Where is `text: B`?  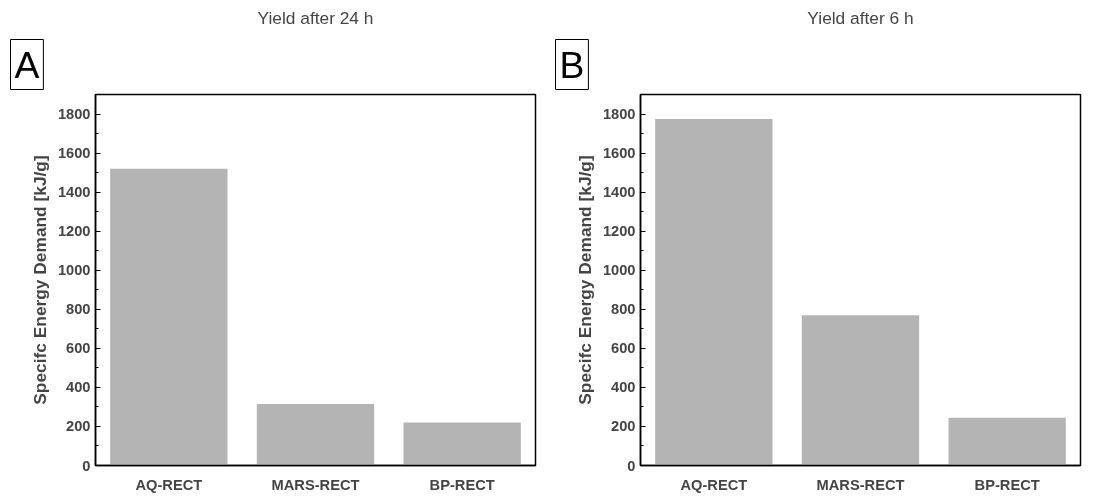
text: B is located at coordinates (572, 64).